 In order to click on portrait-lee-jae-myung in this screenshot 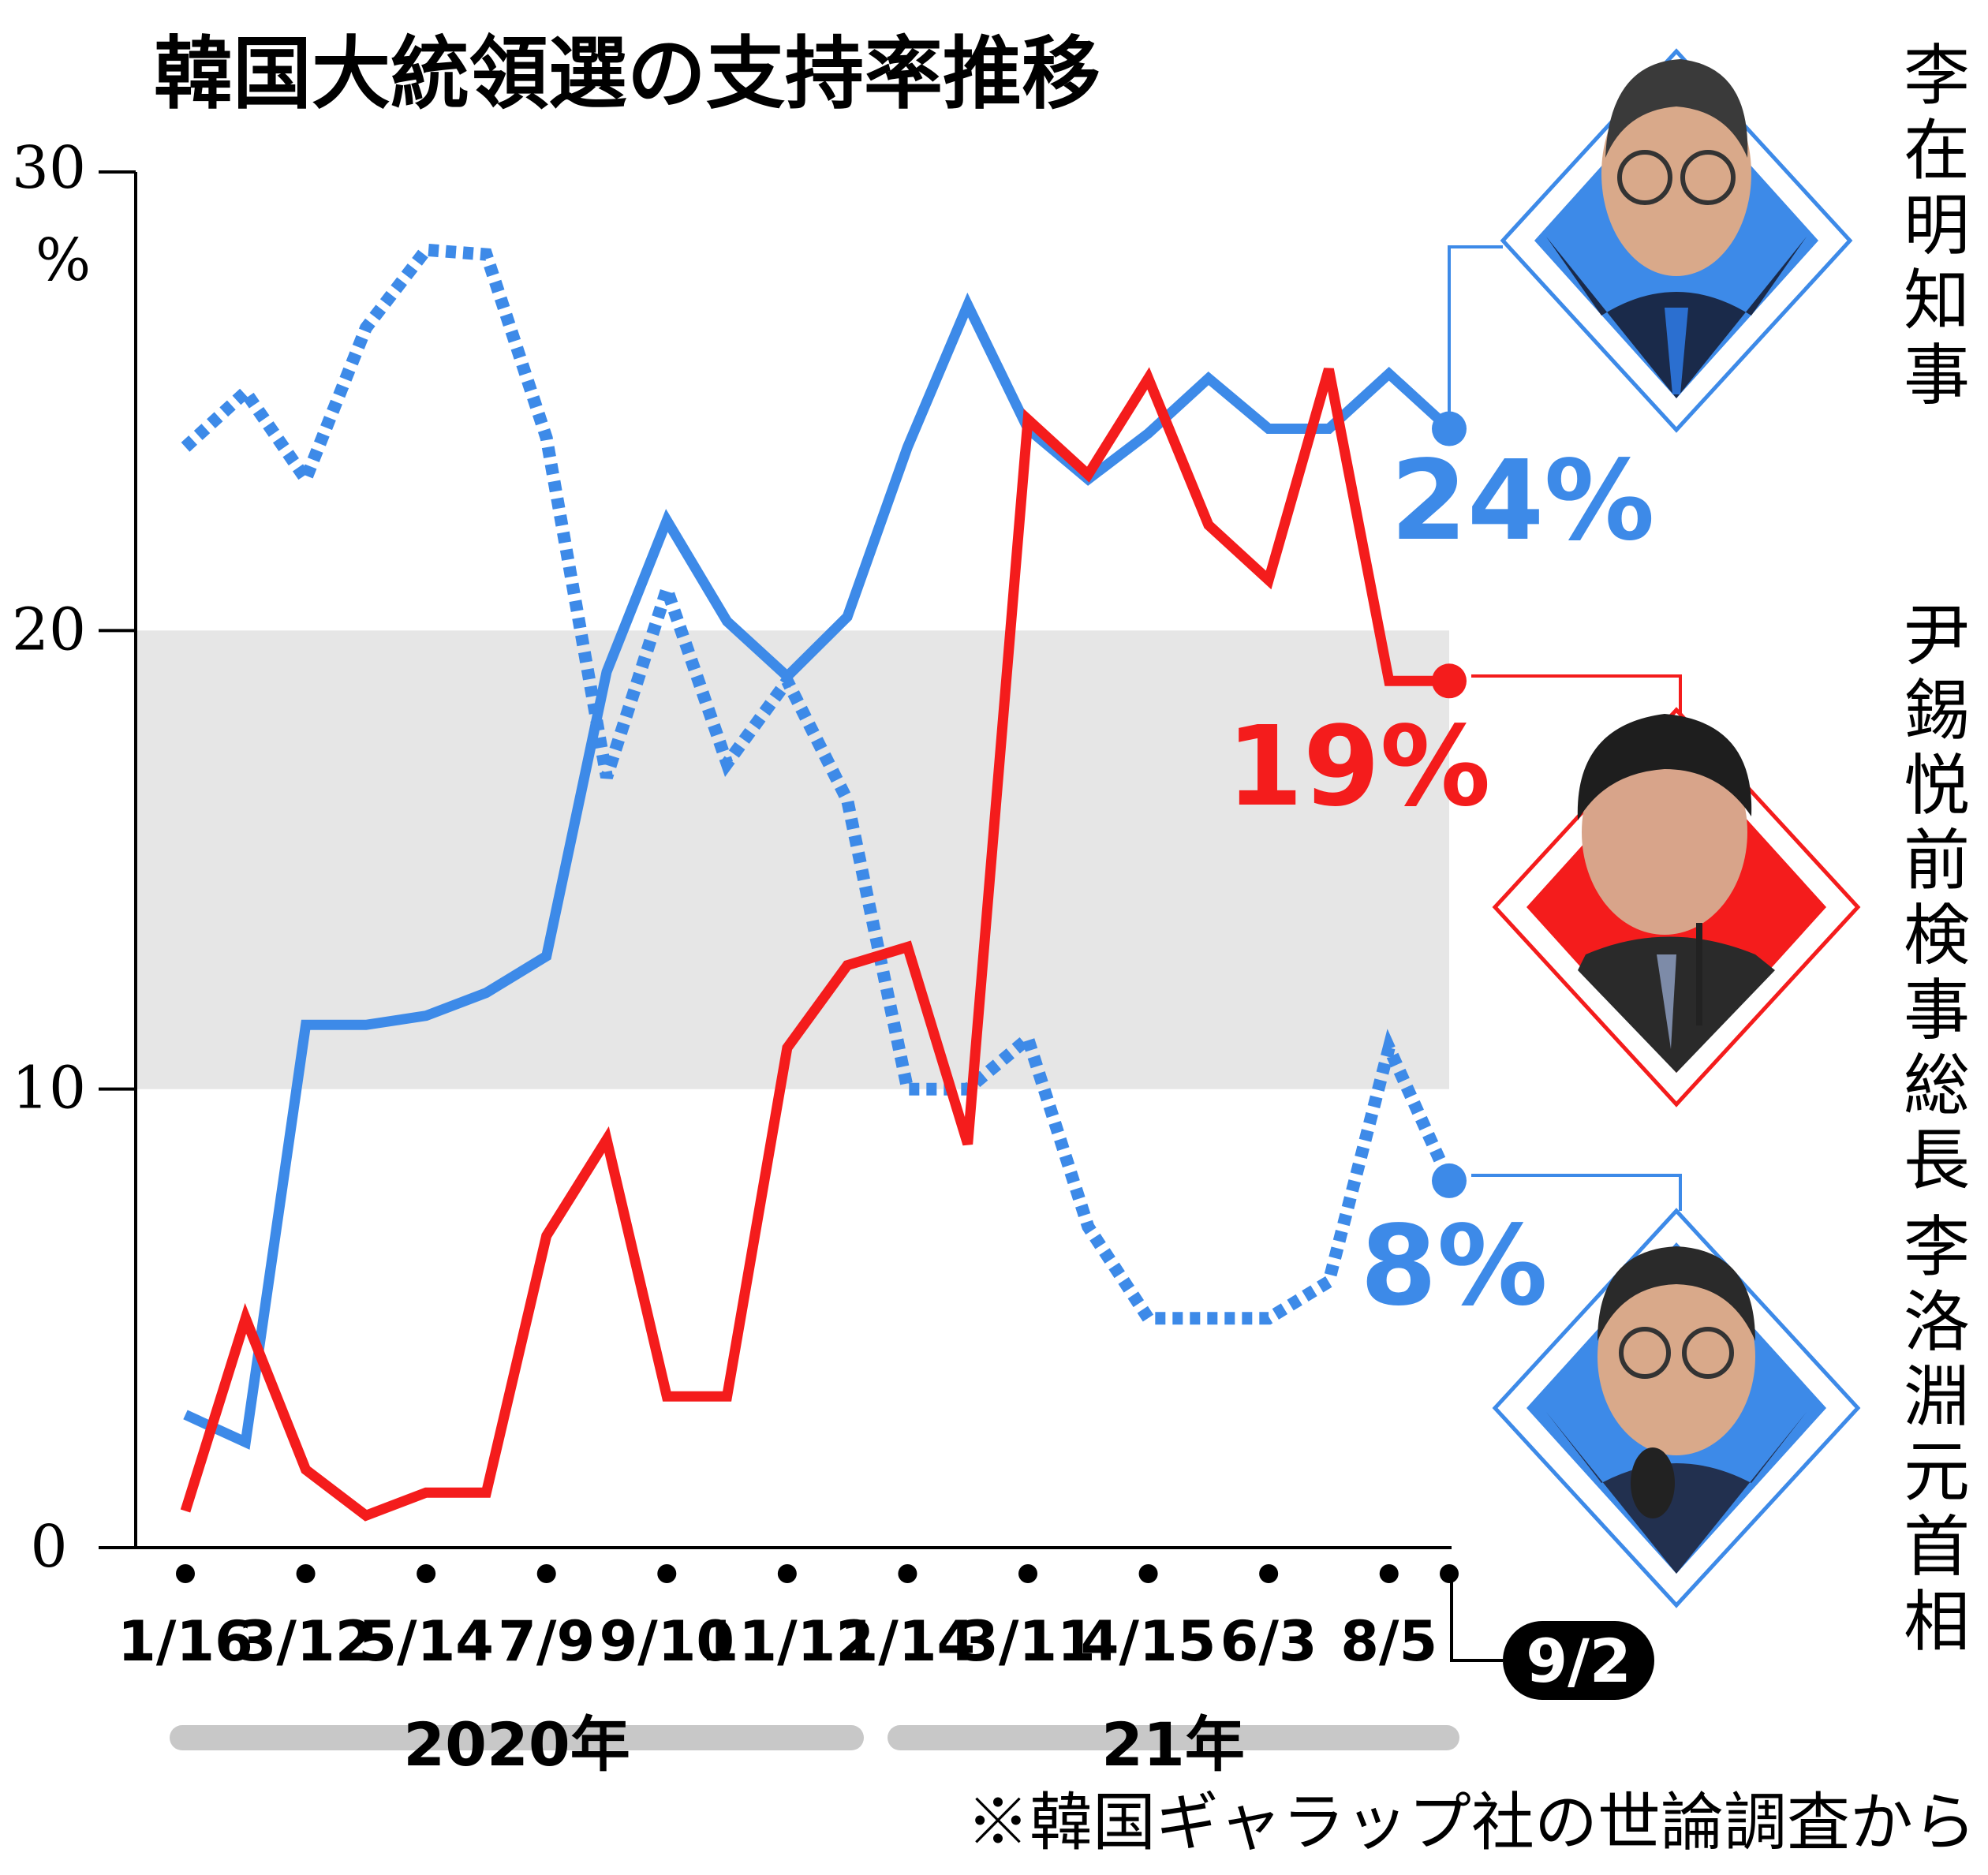, I will do `click(1676, 241)`.